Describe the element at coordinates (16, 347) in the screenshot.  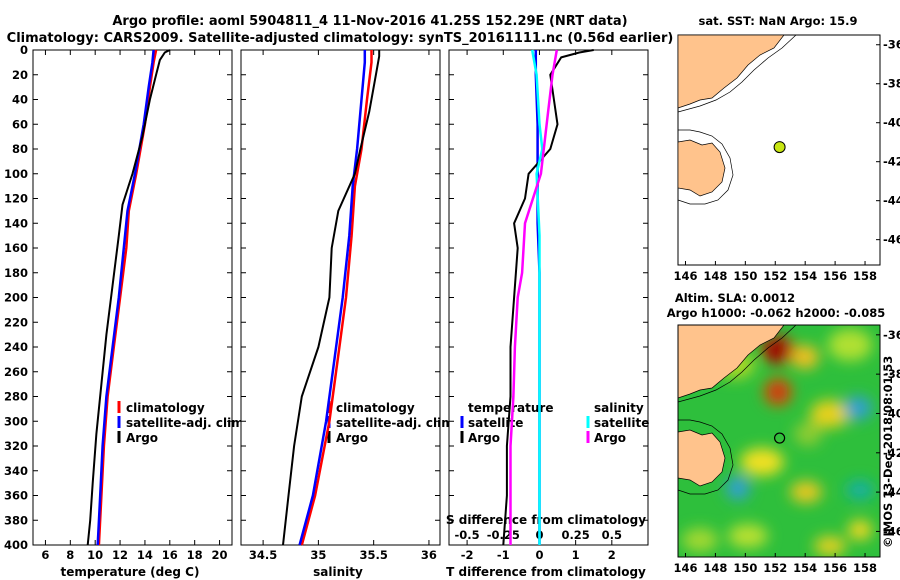
I see `depth-tick-label: 240` at that location.